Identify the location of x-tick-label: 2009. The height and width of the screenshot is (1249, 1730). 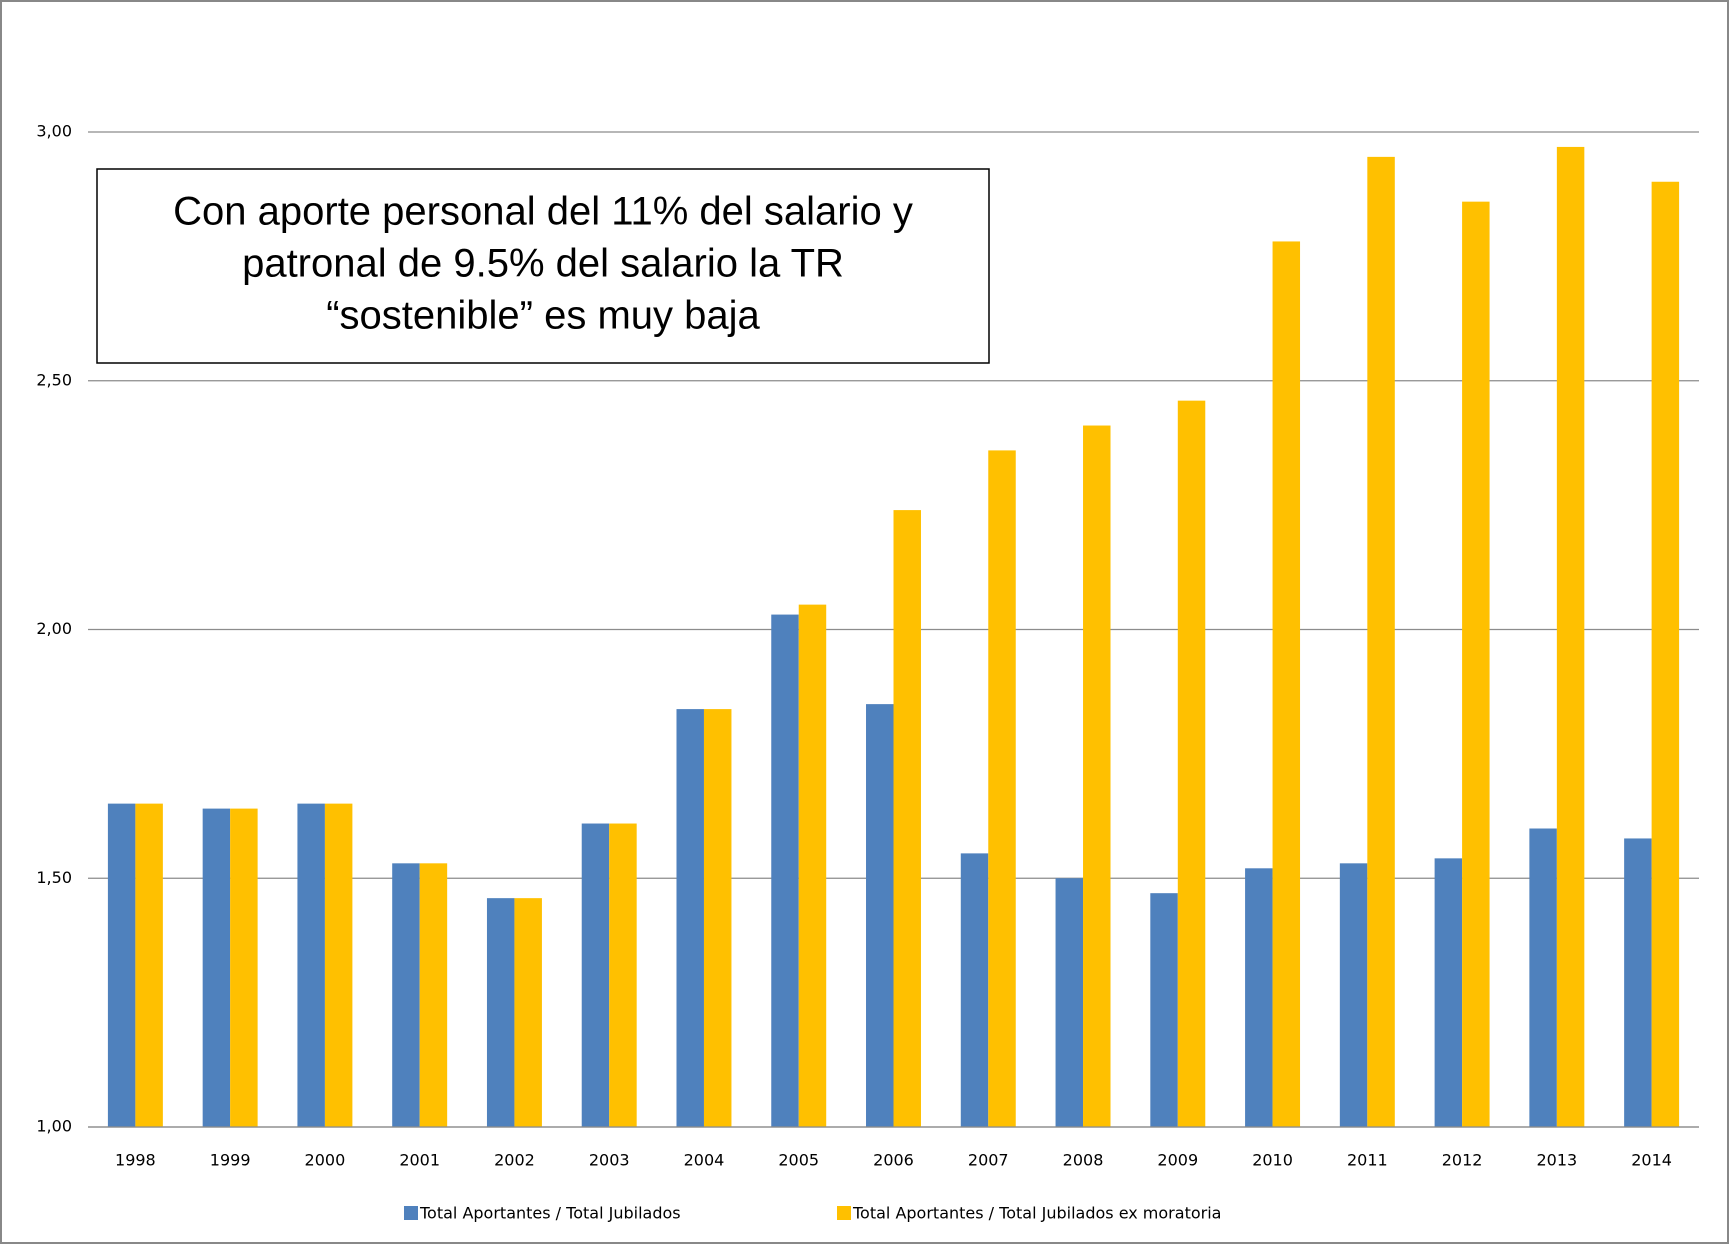
(1177, 1160).